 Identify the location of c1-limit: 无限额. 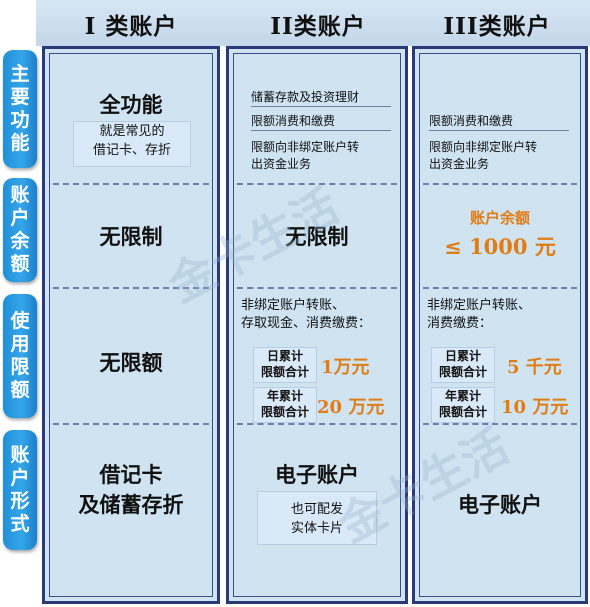
(131, 363).